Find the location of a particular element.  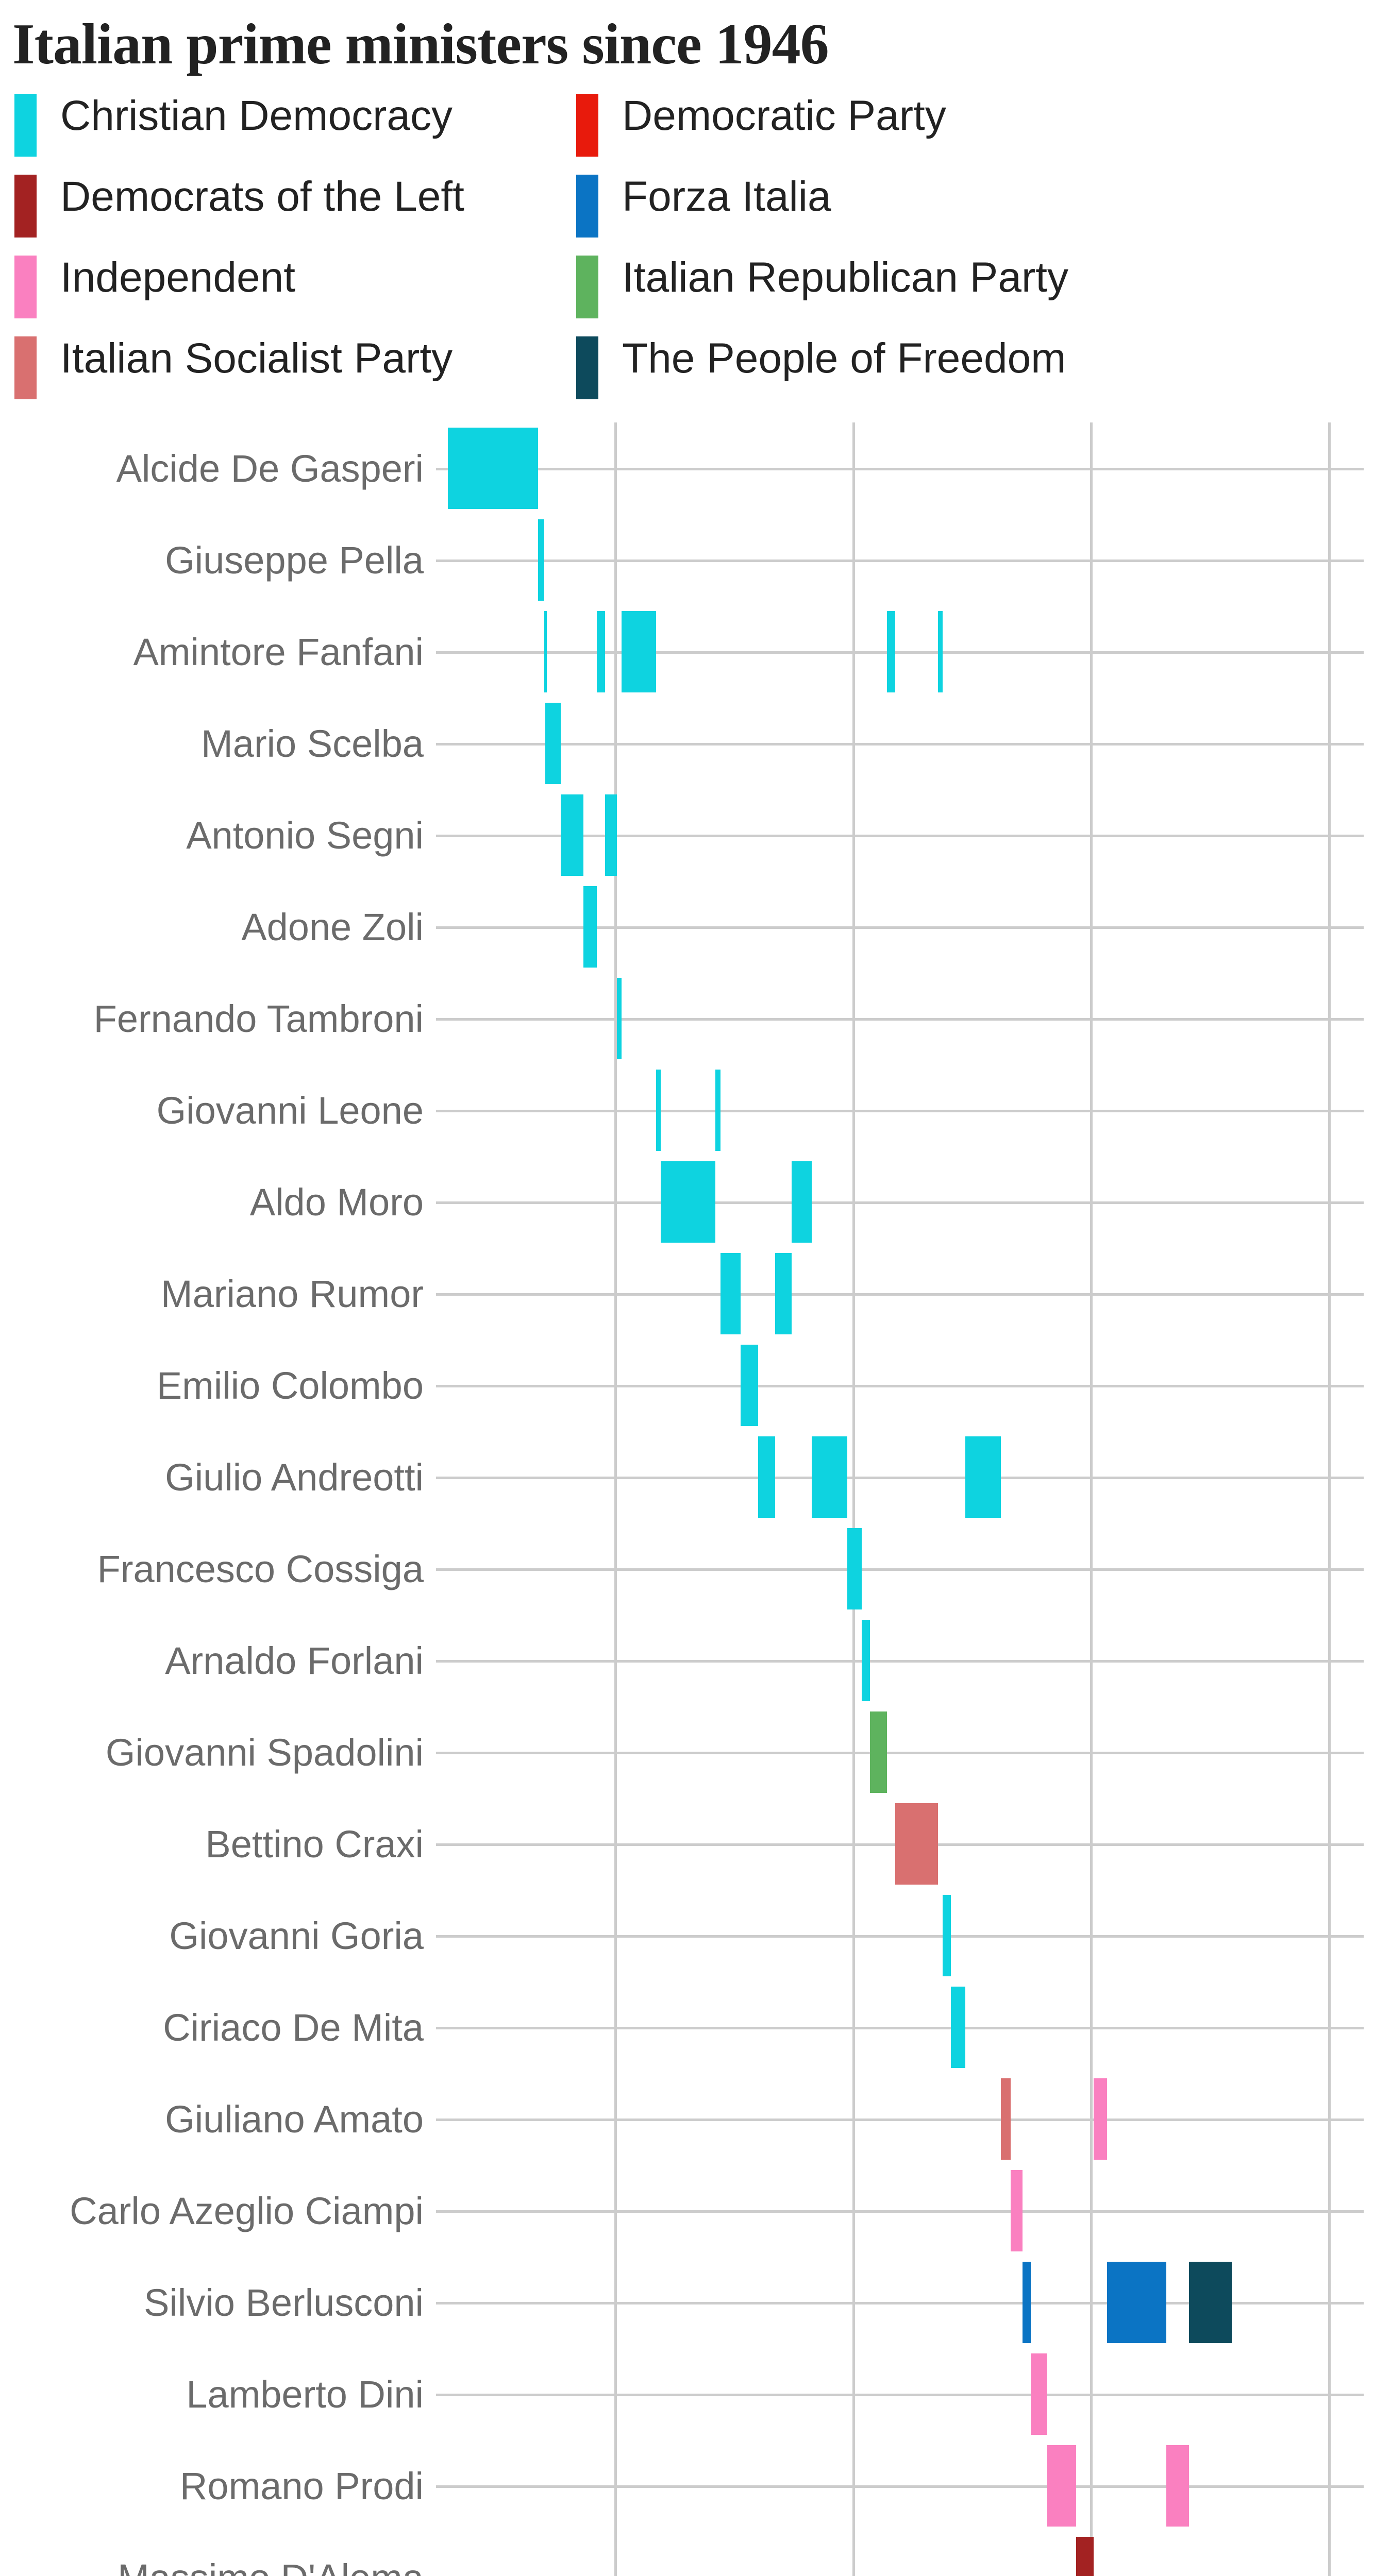

legend-item-pd: Democratic Party is located at coordinates (857, 135).